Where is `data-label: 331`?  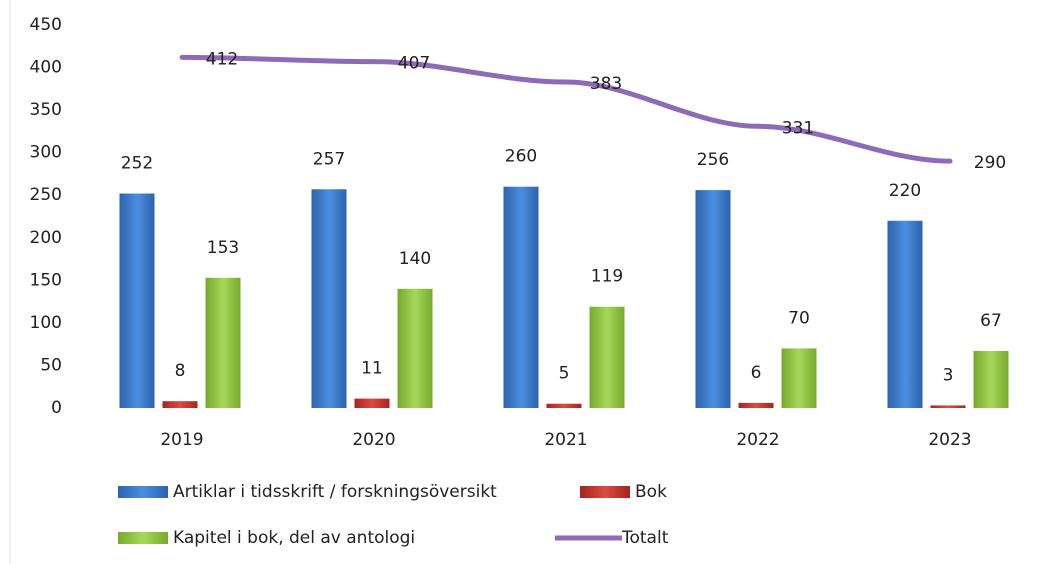
data-label: 331 is located at coordinates (798, 128).